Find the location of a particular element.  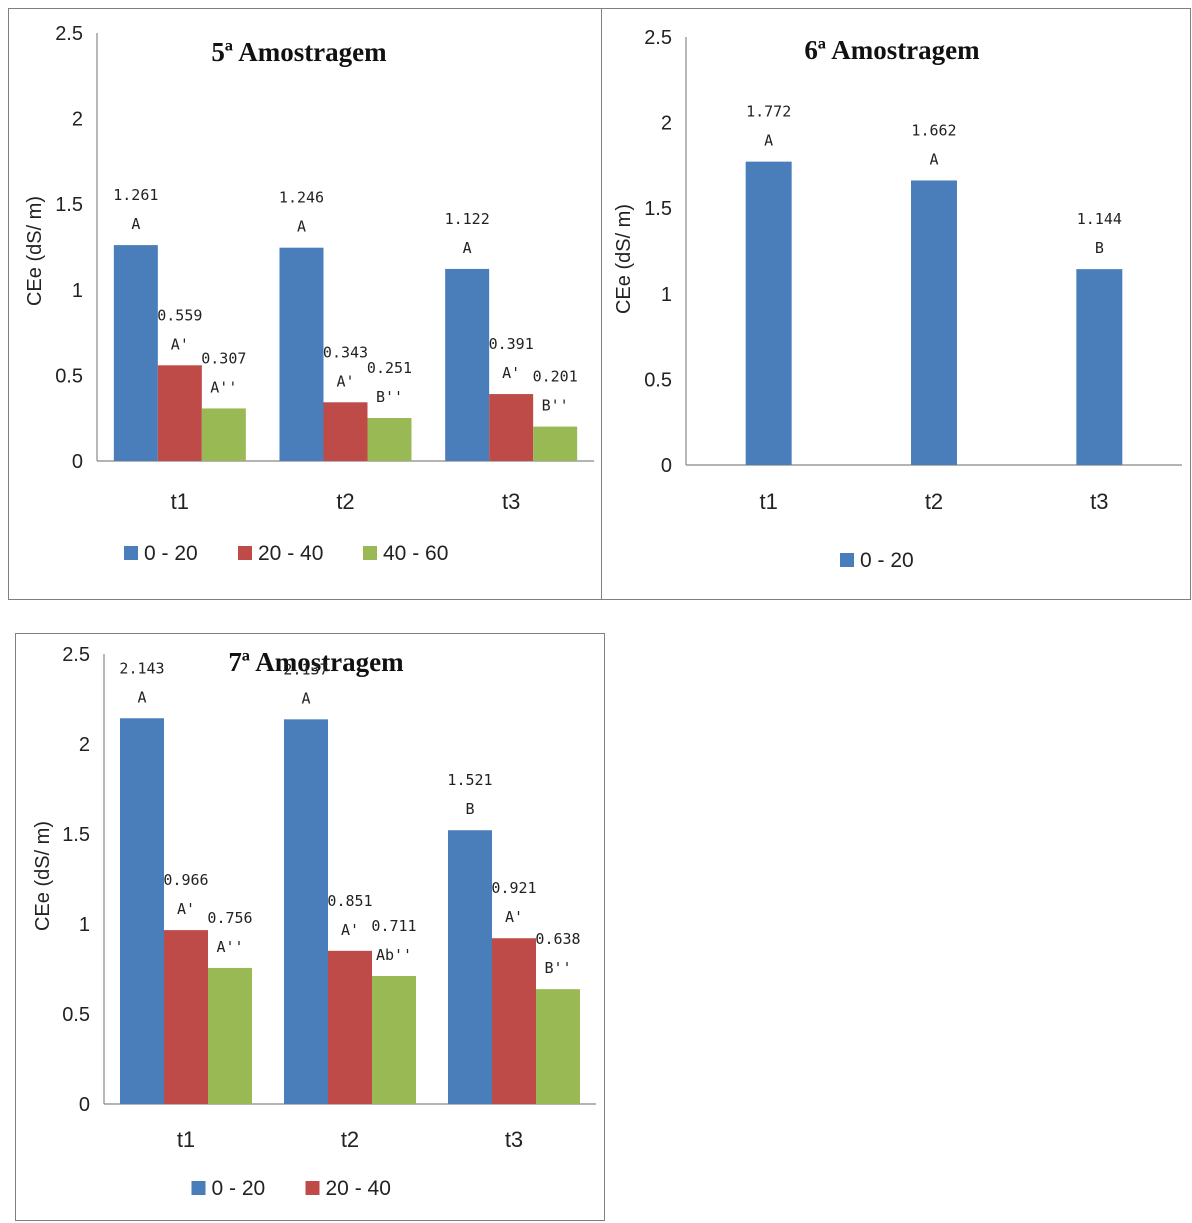

data-label-value: 0.966 is located at coordinates (185, 880).